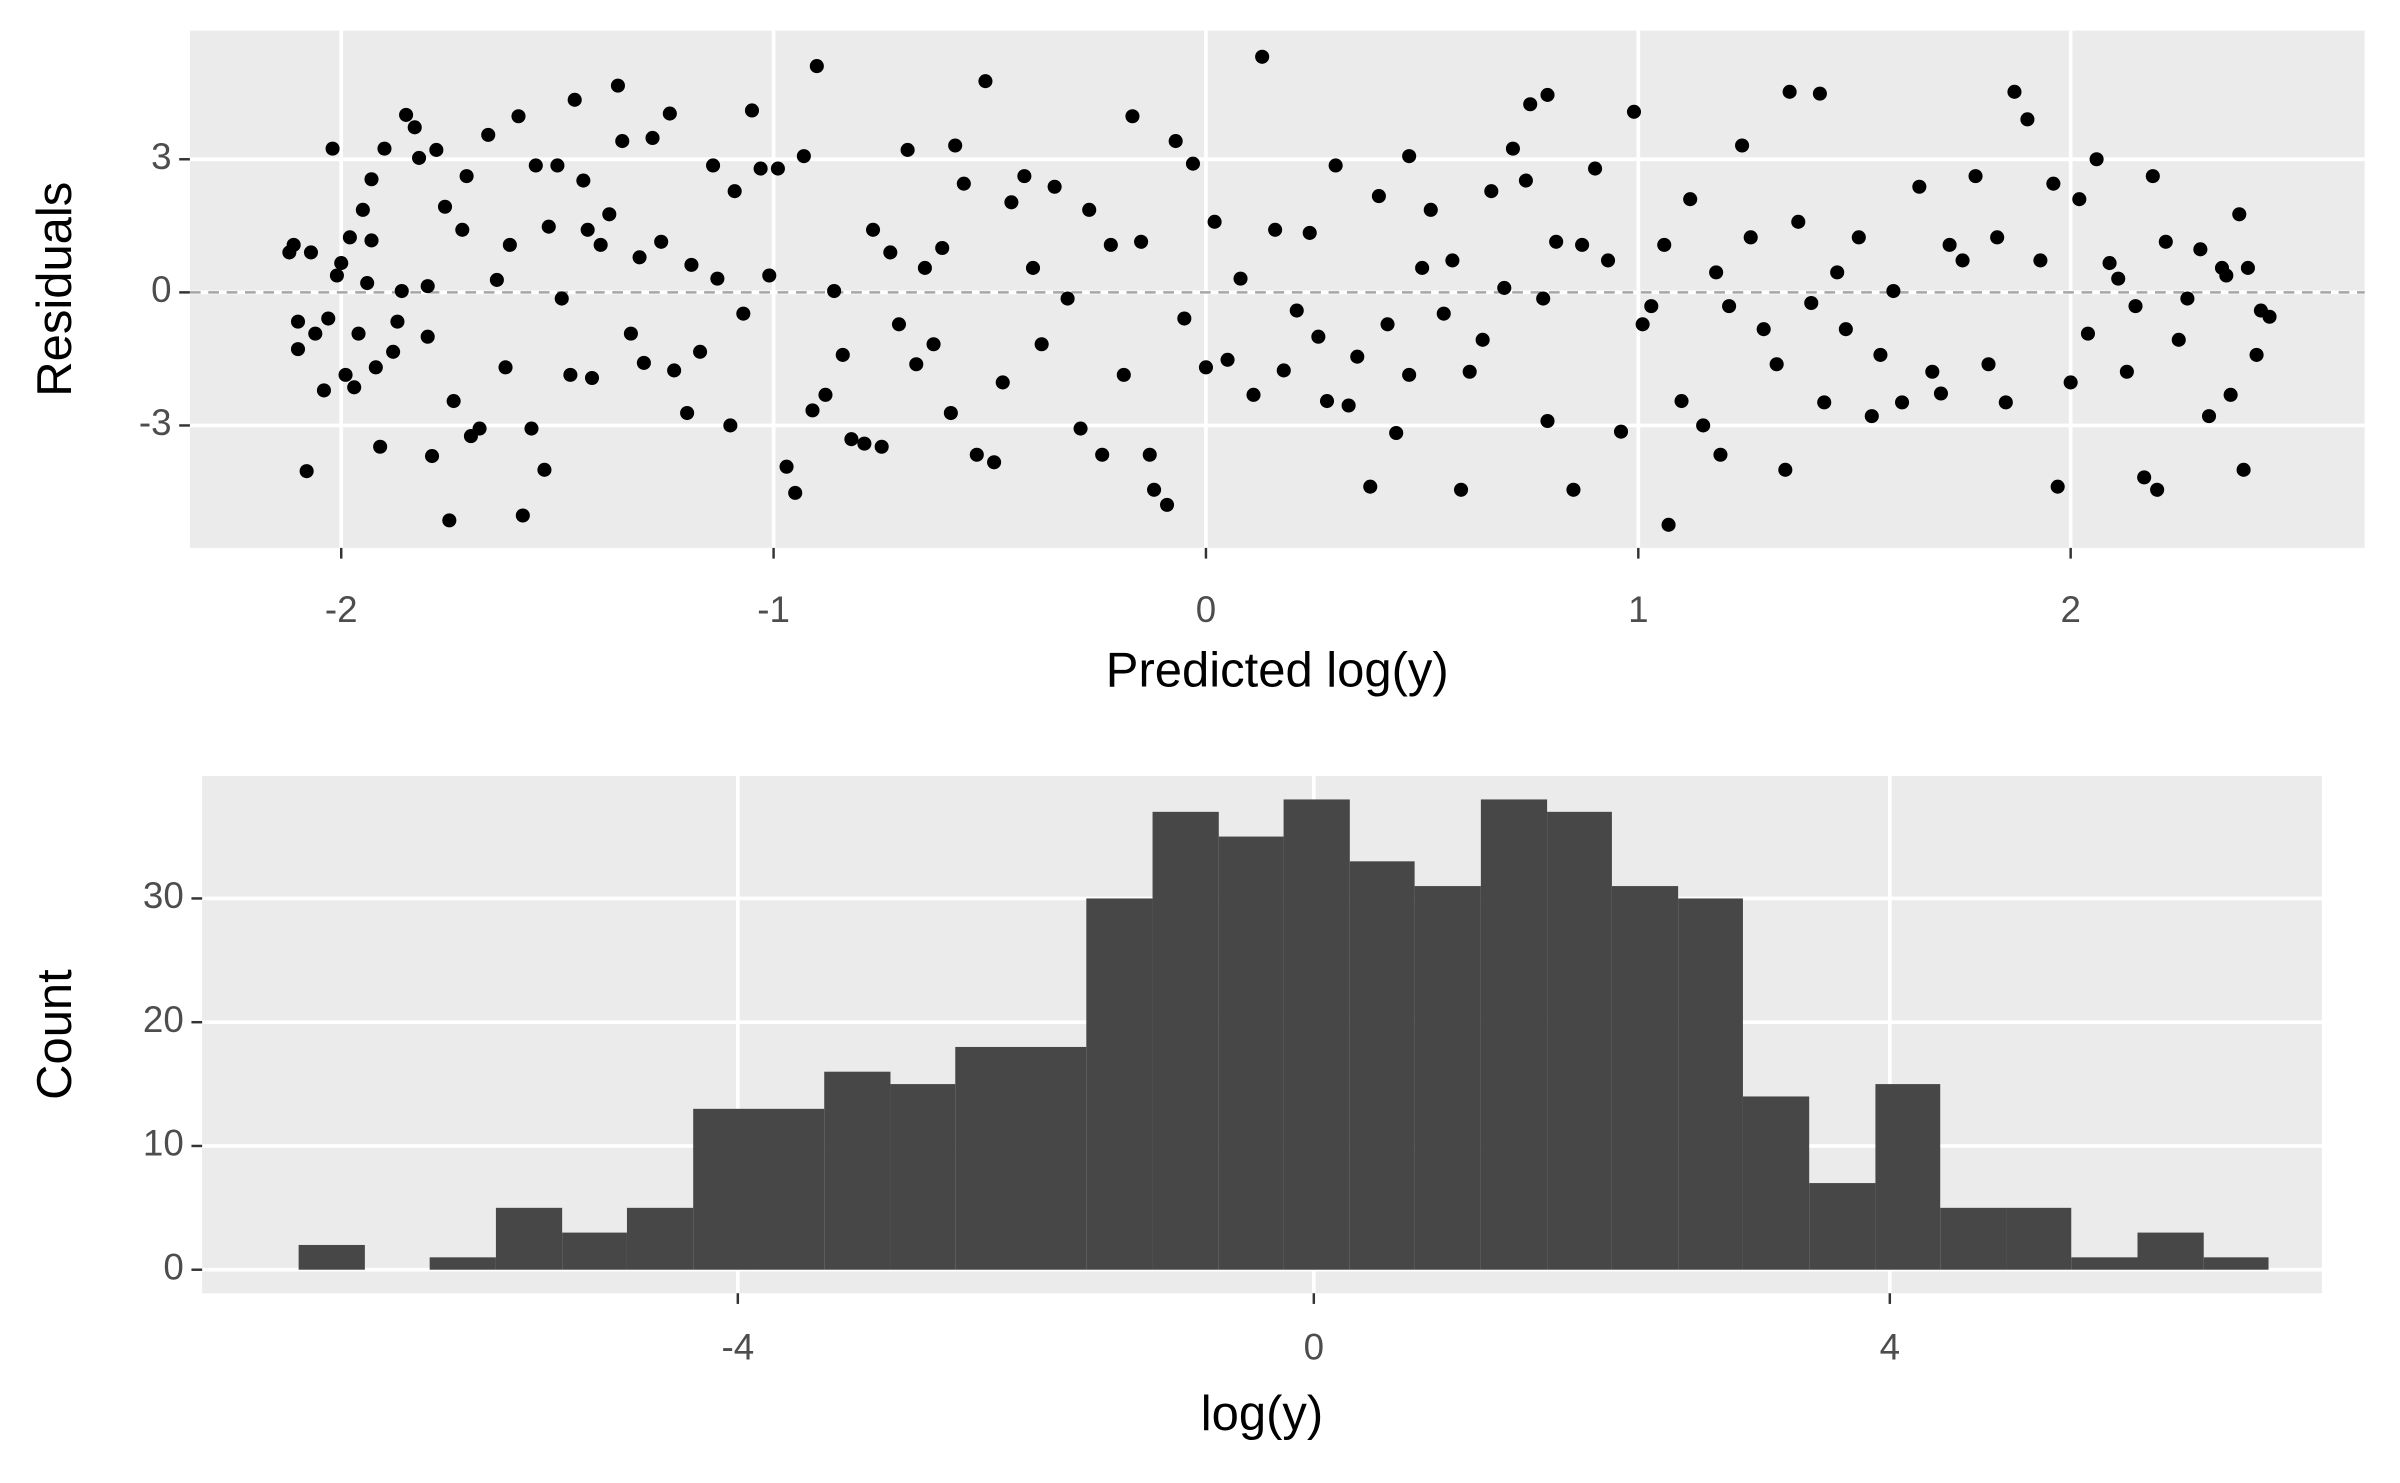 The width and height of the screenshot is (2400, 1483). What do you see at coordinates (1277, 670) in the screenshot?
I see `x-axis-title: Predicted log(y)` at bounding box center [1277, 670].